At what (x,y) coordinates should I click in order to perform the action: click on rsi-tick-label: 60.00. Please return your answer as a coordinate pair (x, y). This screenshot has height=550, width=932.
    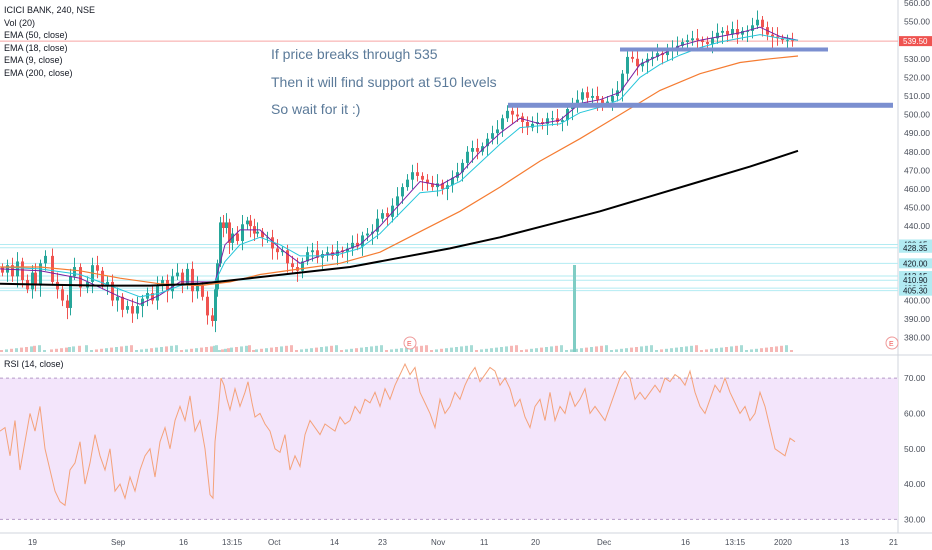
    Looking at the image, I should click on (915, 413).